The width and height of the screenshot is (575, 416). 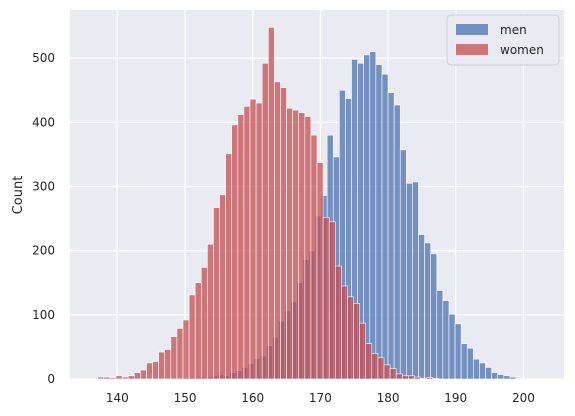 What do you see at coordinates (513, 30) in the screenshot?
I see `legend-label-men: men` at bounding box center [513, 30].